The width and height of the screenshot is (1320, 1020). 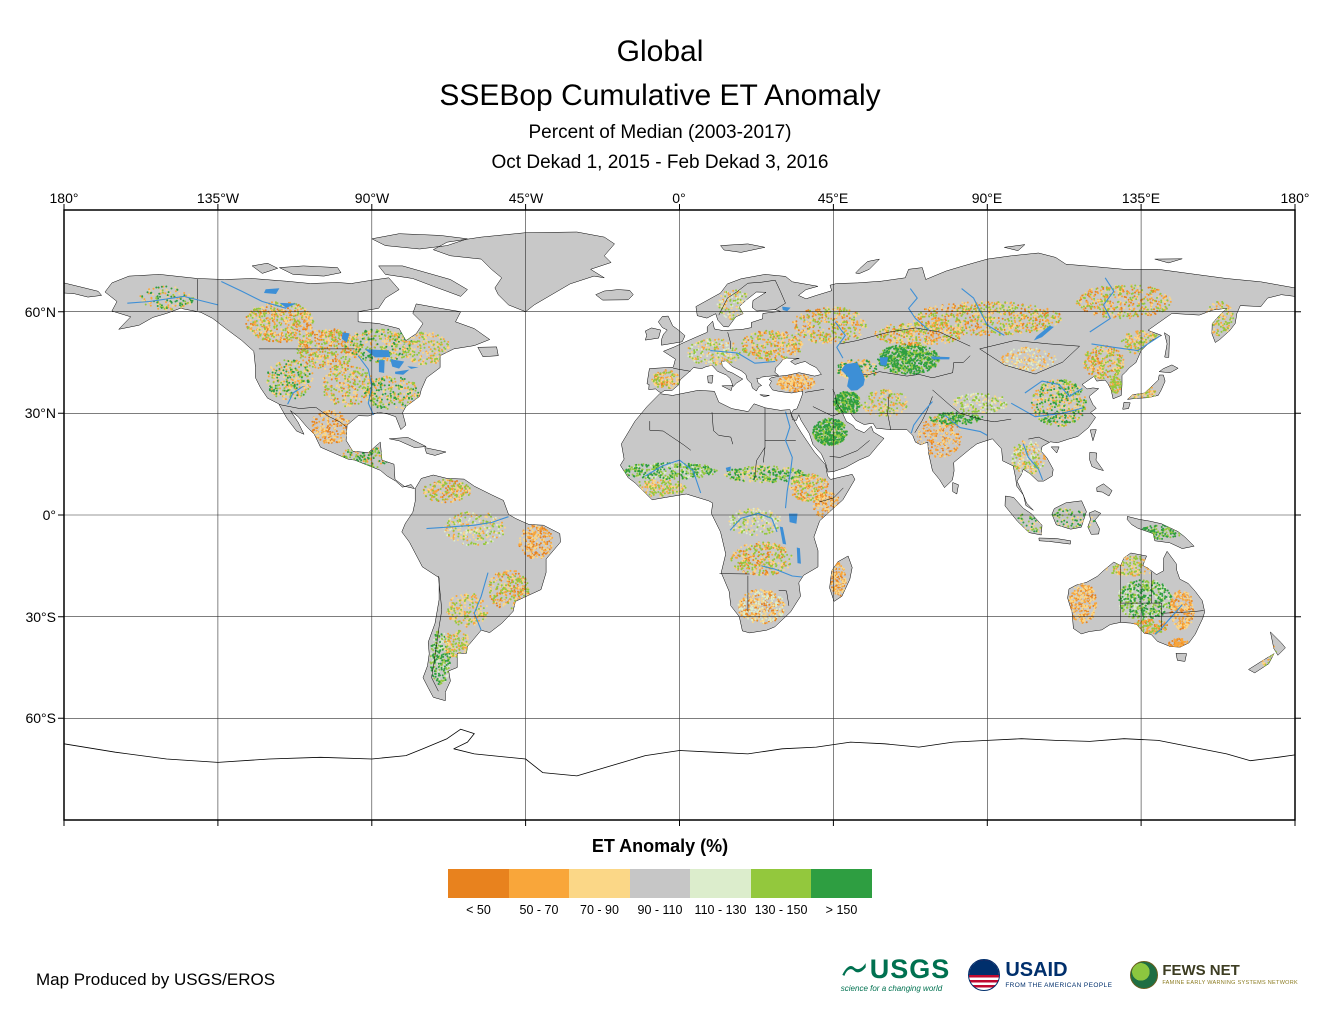 What do you see at coordinates (660, 162) in the screenshot?
I see `subtitle-period: Oct Dekad 1, 2015 - Feb Dekad 3, 2016` at bounding box center [660, 162].